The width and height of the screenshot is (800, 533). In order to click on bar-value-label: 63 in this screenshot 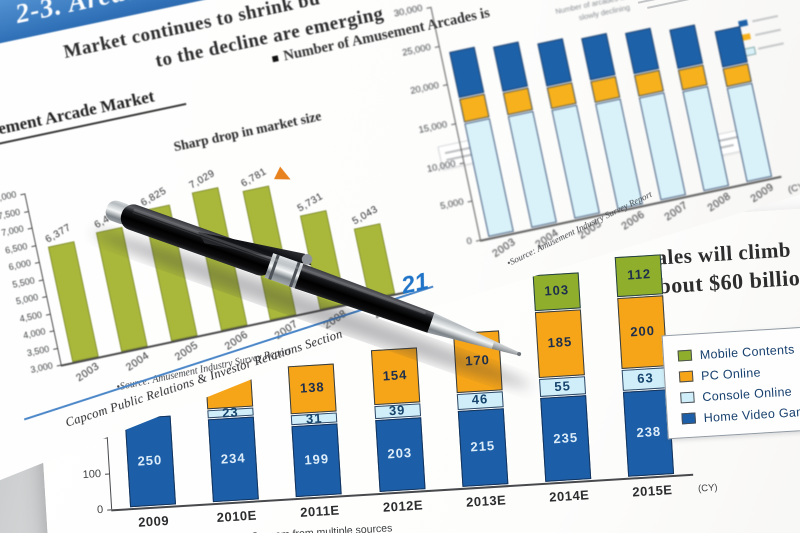, I will do `click(645, 378)`.